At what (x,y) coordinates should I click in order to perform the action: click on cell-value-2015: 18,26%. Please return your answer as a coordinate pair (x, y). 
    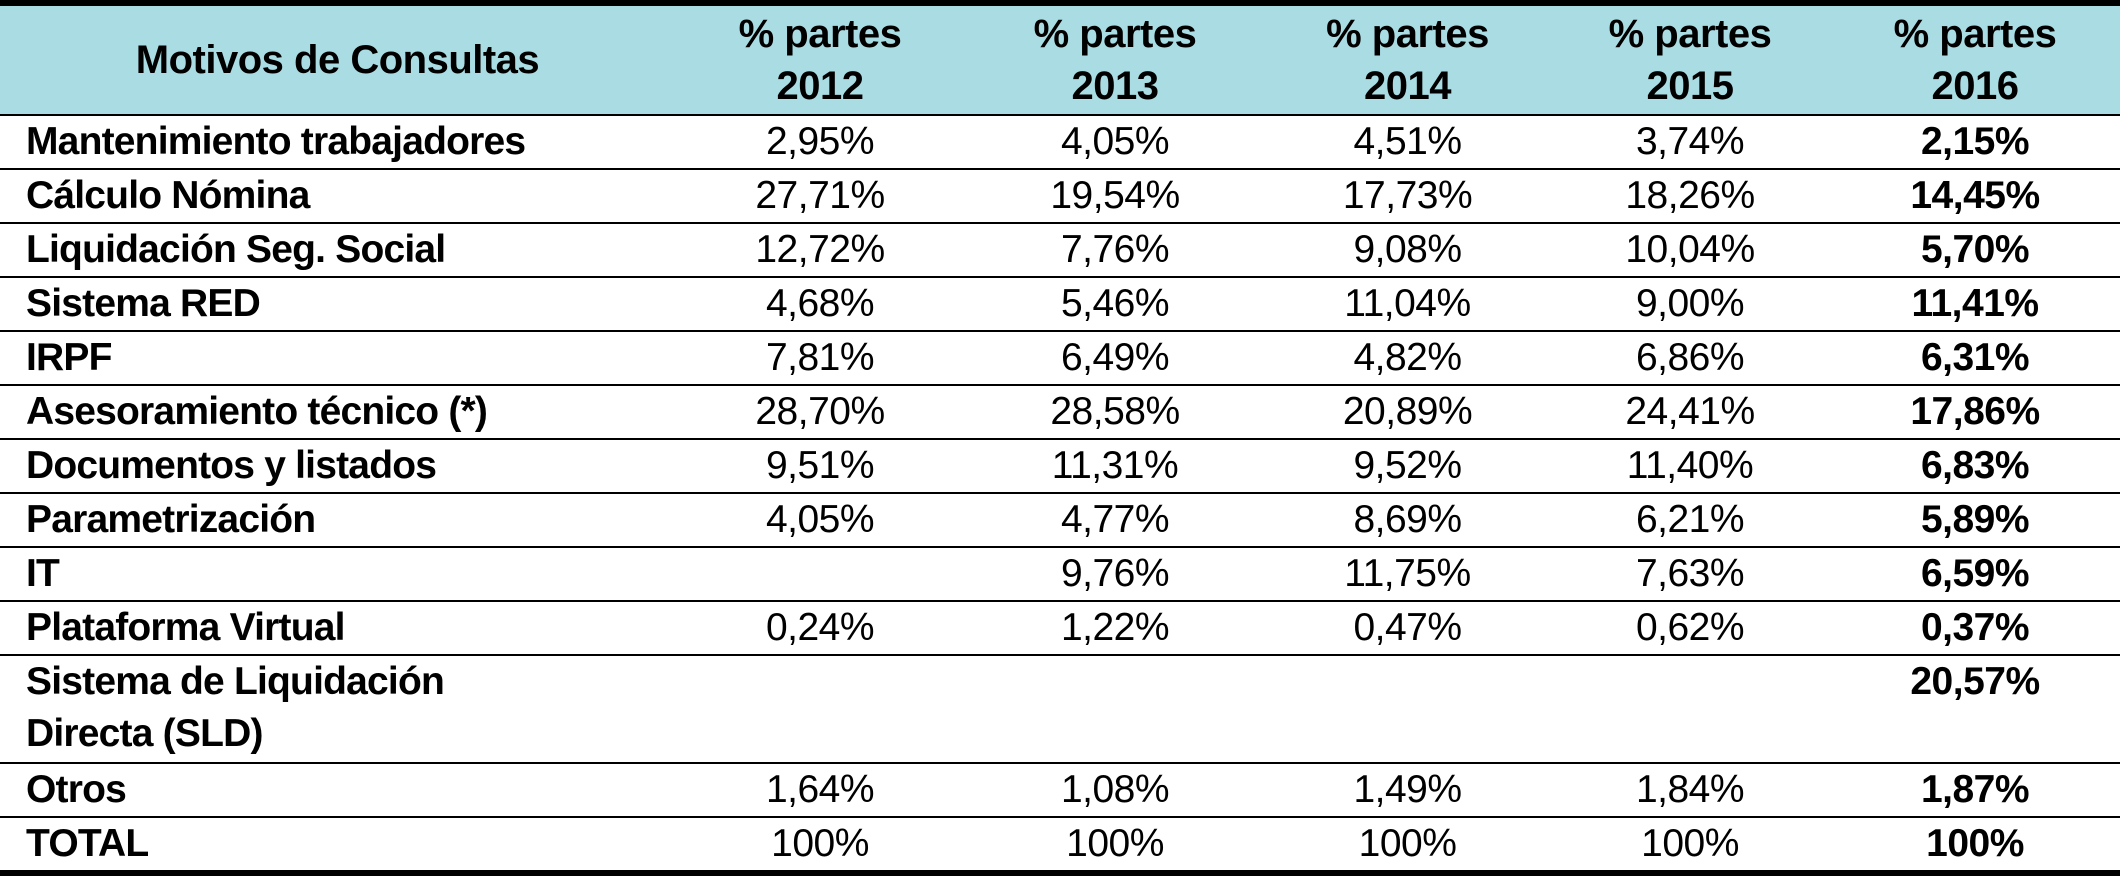
    Looking at the image, I should click on (1690, 196).